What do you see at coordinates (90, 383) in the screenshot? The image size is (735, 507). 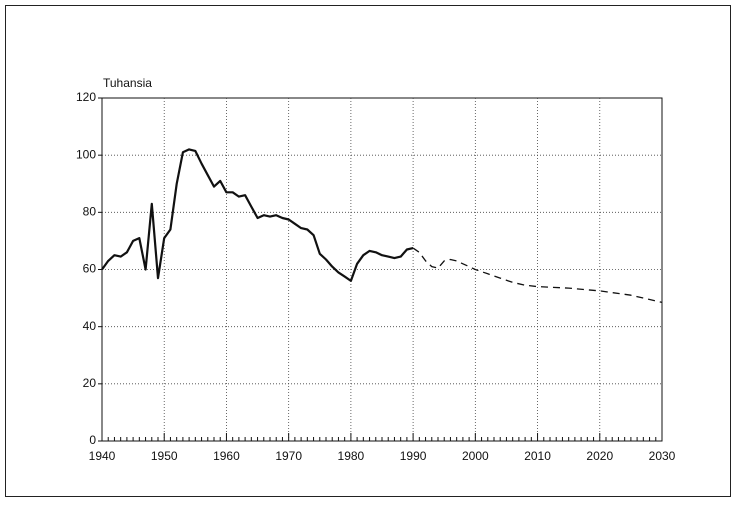 I see `y-tick-label: 20` at bounding box center [90, 383].